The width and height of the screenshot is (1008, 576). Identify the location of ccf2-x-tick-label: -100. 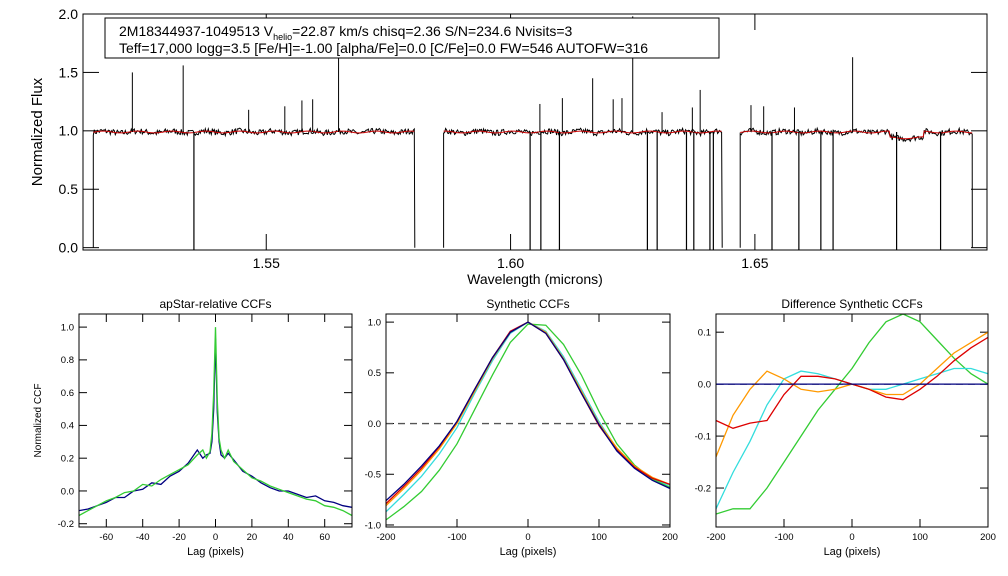
(456, 537).